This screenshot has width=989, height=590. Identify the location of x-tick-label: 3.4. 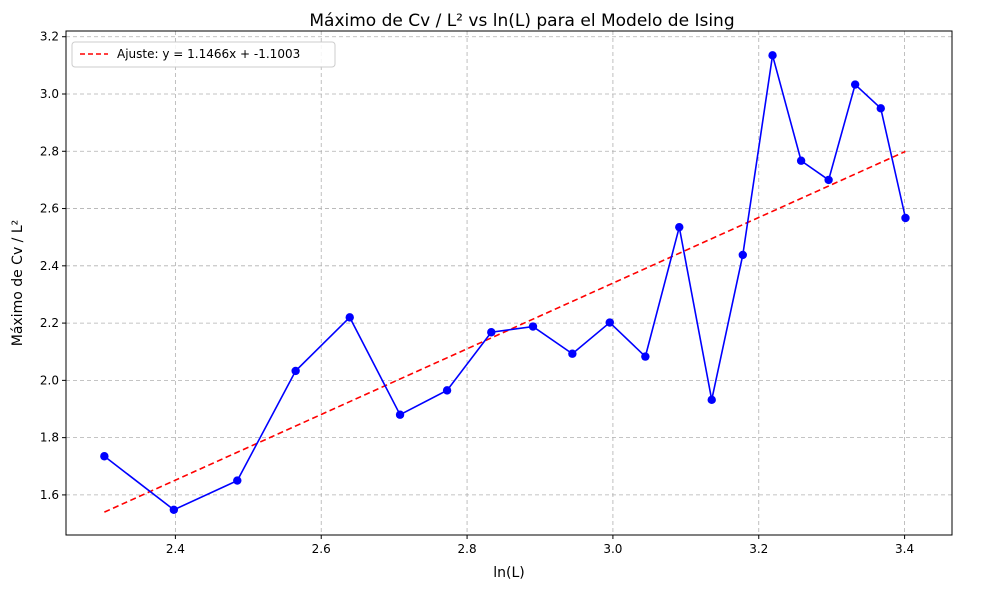
(904, 549).